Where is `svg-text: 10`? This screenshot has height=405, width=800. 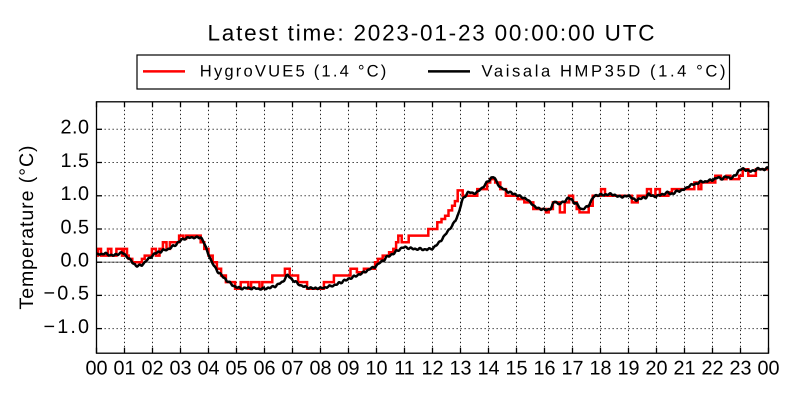 svg-text: 10 is located at coordinates (376, 369).